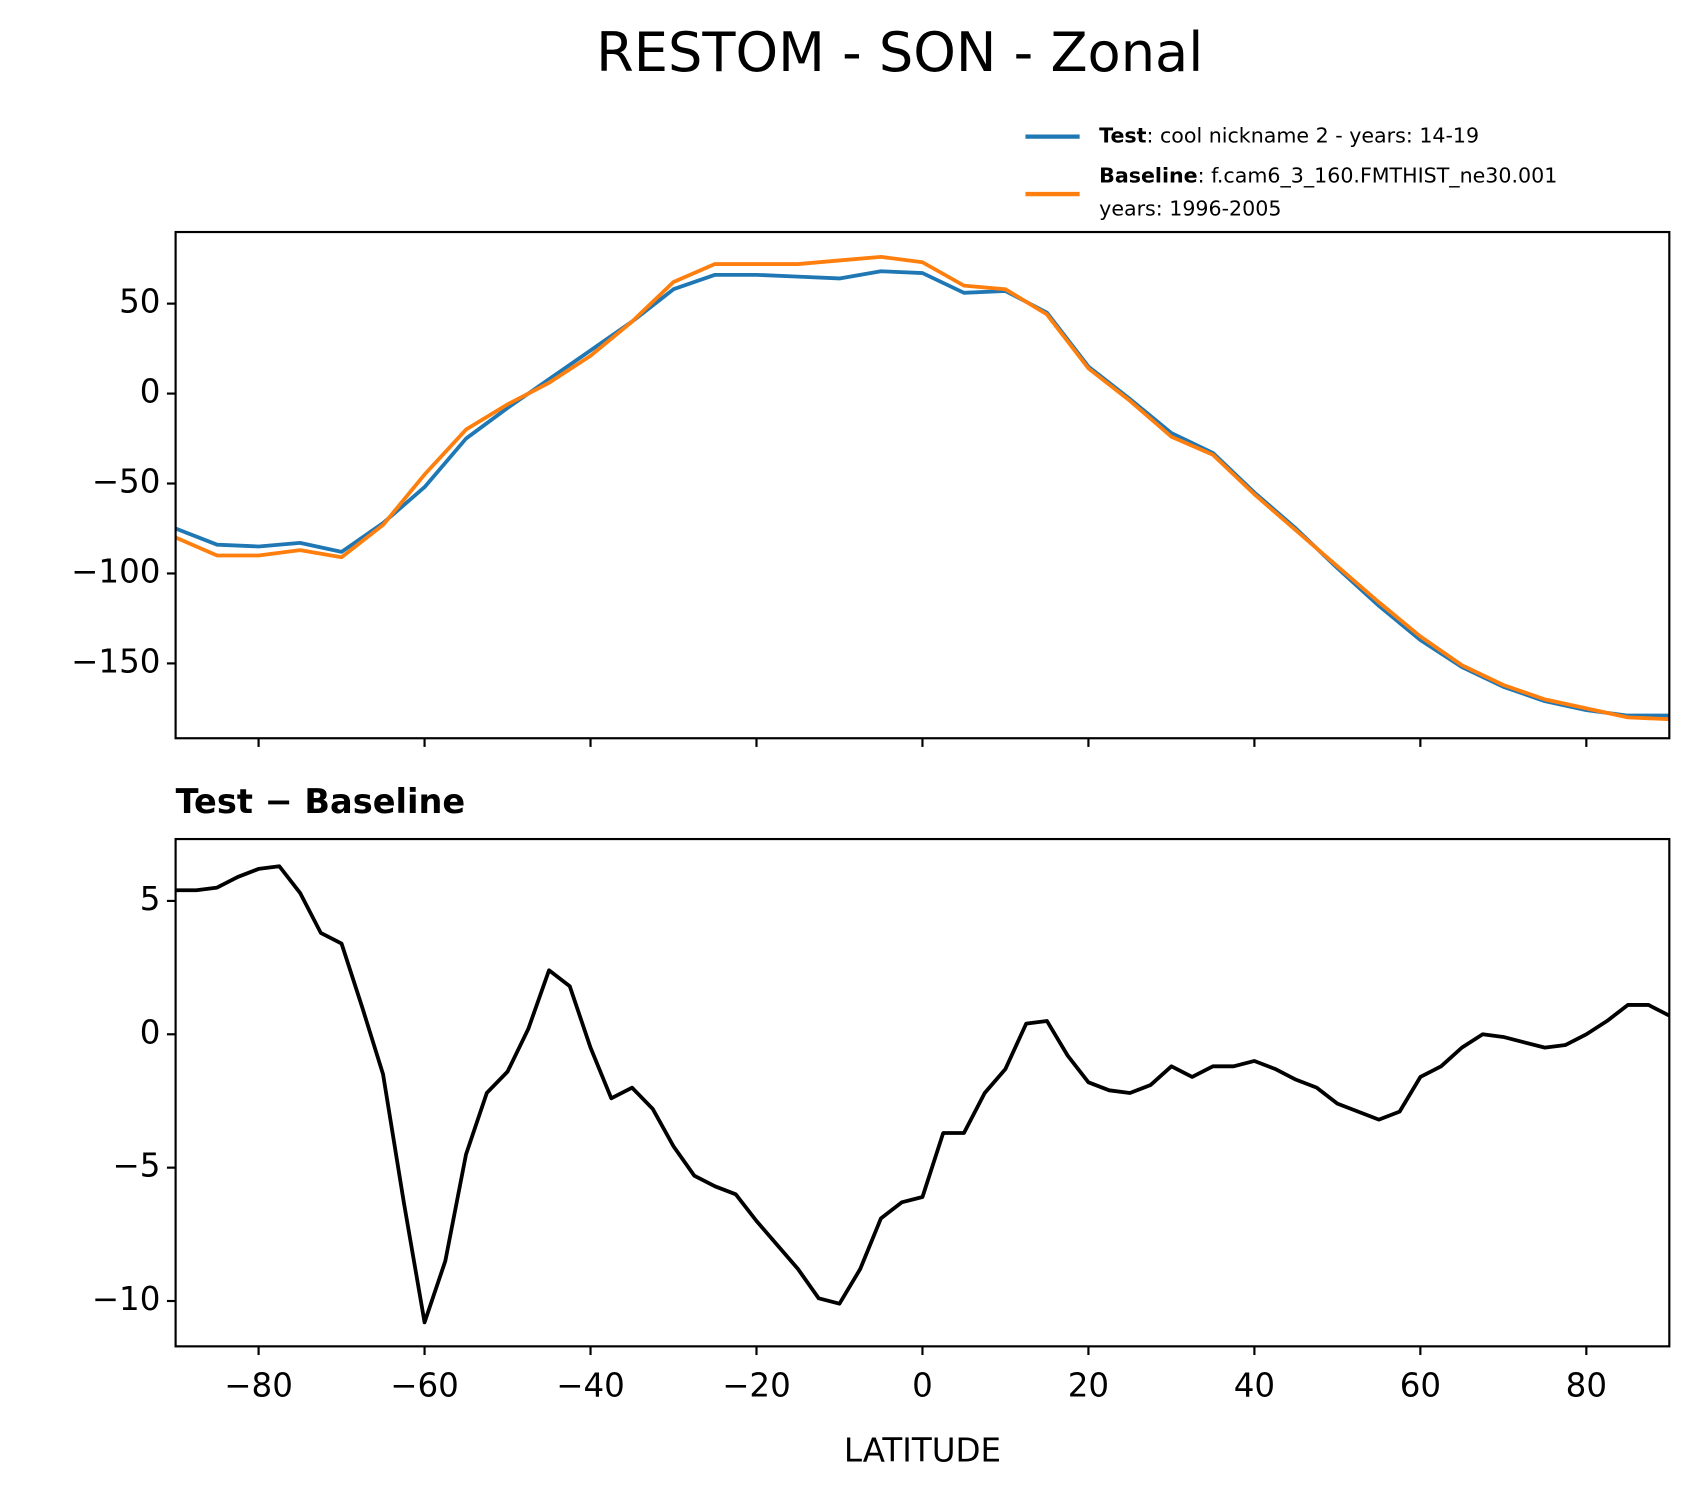 This screenshot has width=1691, height=1496. I want to click on legend-description: : f.cam6_3_160.FMTHIST_ne30.001, so click(1378, 176).